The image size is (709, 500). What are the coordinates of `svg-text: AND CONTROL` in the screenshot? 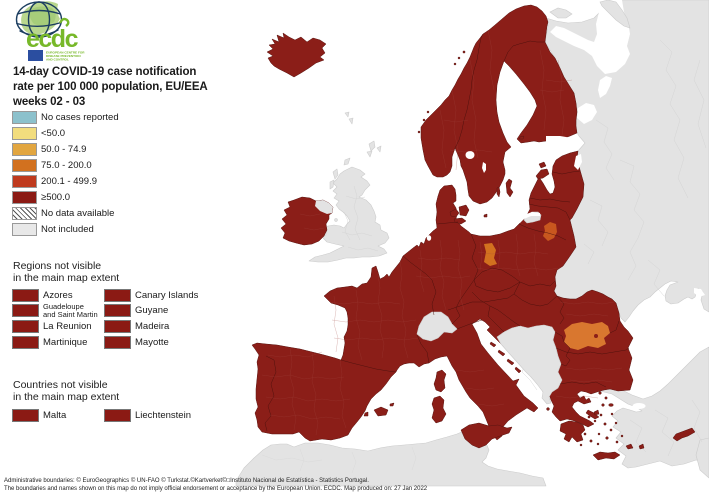 It's located at (57, 60).